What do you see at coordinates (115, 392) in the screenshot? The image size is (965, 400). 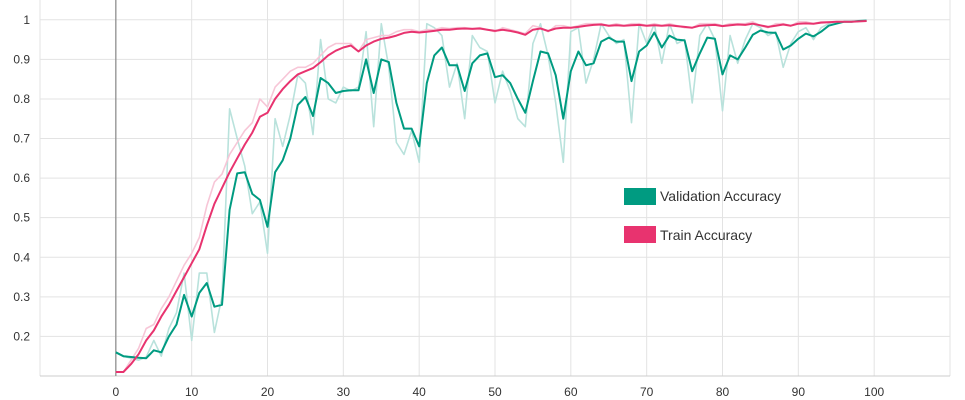 I see `x-tick-label-0: 0` at bounding box center [115, 392].